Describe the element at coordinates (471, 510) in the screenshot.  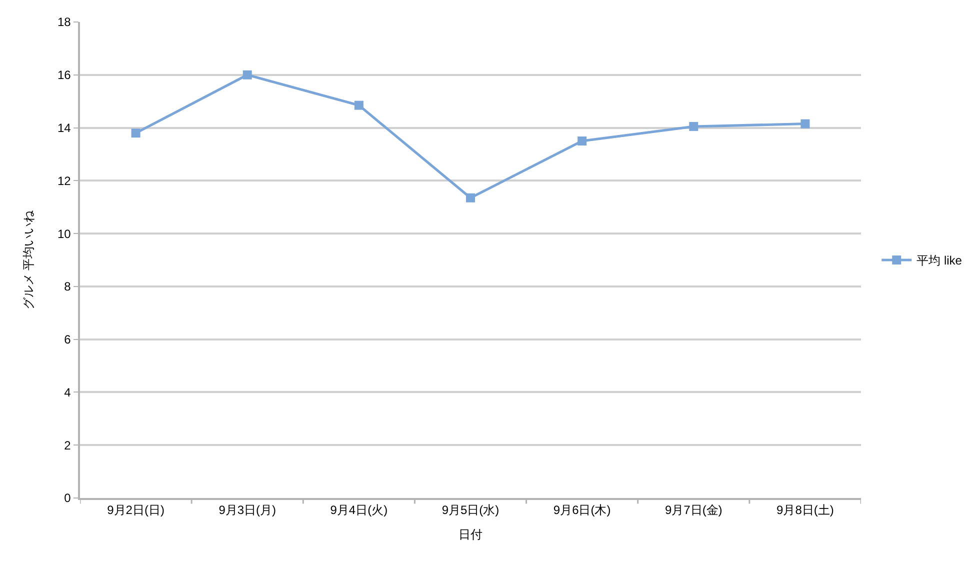
I see `x-tick-label: 9月5日(水)` at that location.